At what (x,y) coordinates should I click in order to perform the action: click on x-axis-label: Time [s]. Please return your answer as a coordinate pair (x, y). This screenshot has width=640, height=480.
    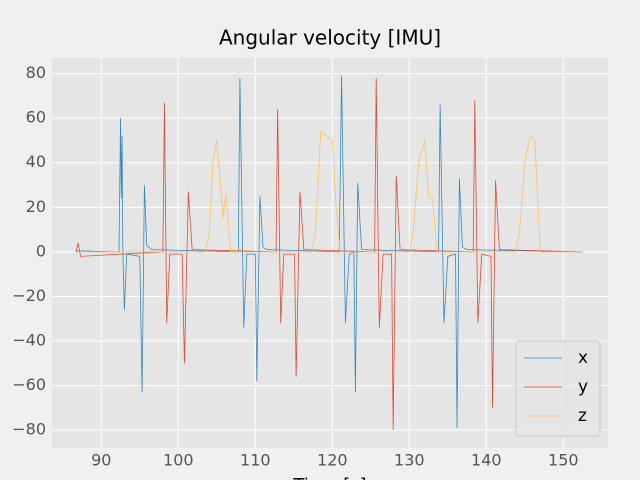
    Looking at the image, I should click on (329, 477).